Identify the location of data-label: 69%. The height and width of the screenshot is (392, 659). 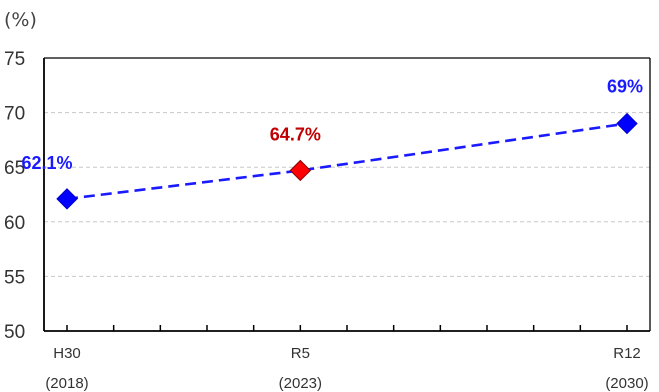
(625, 87).